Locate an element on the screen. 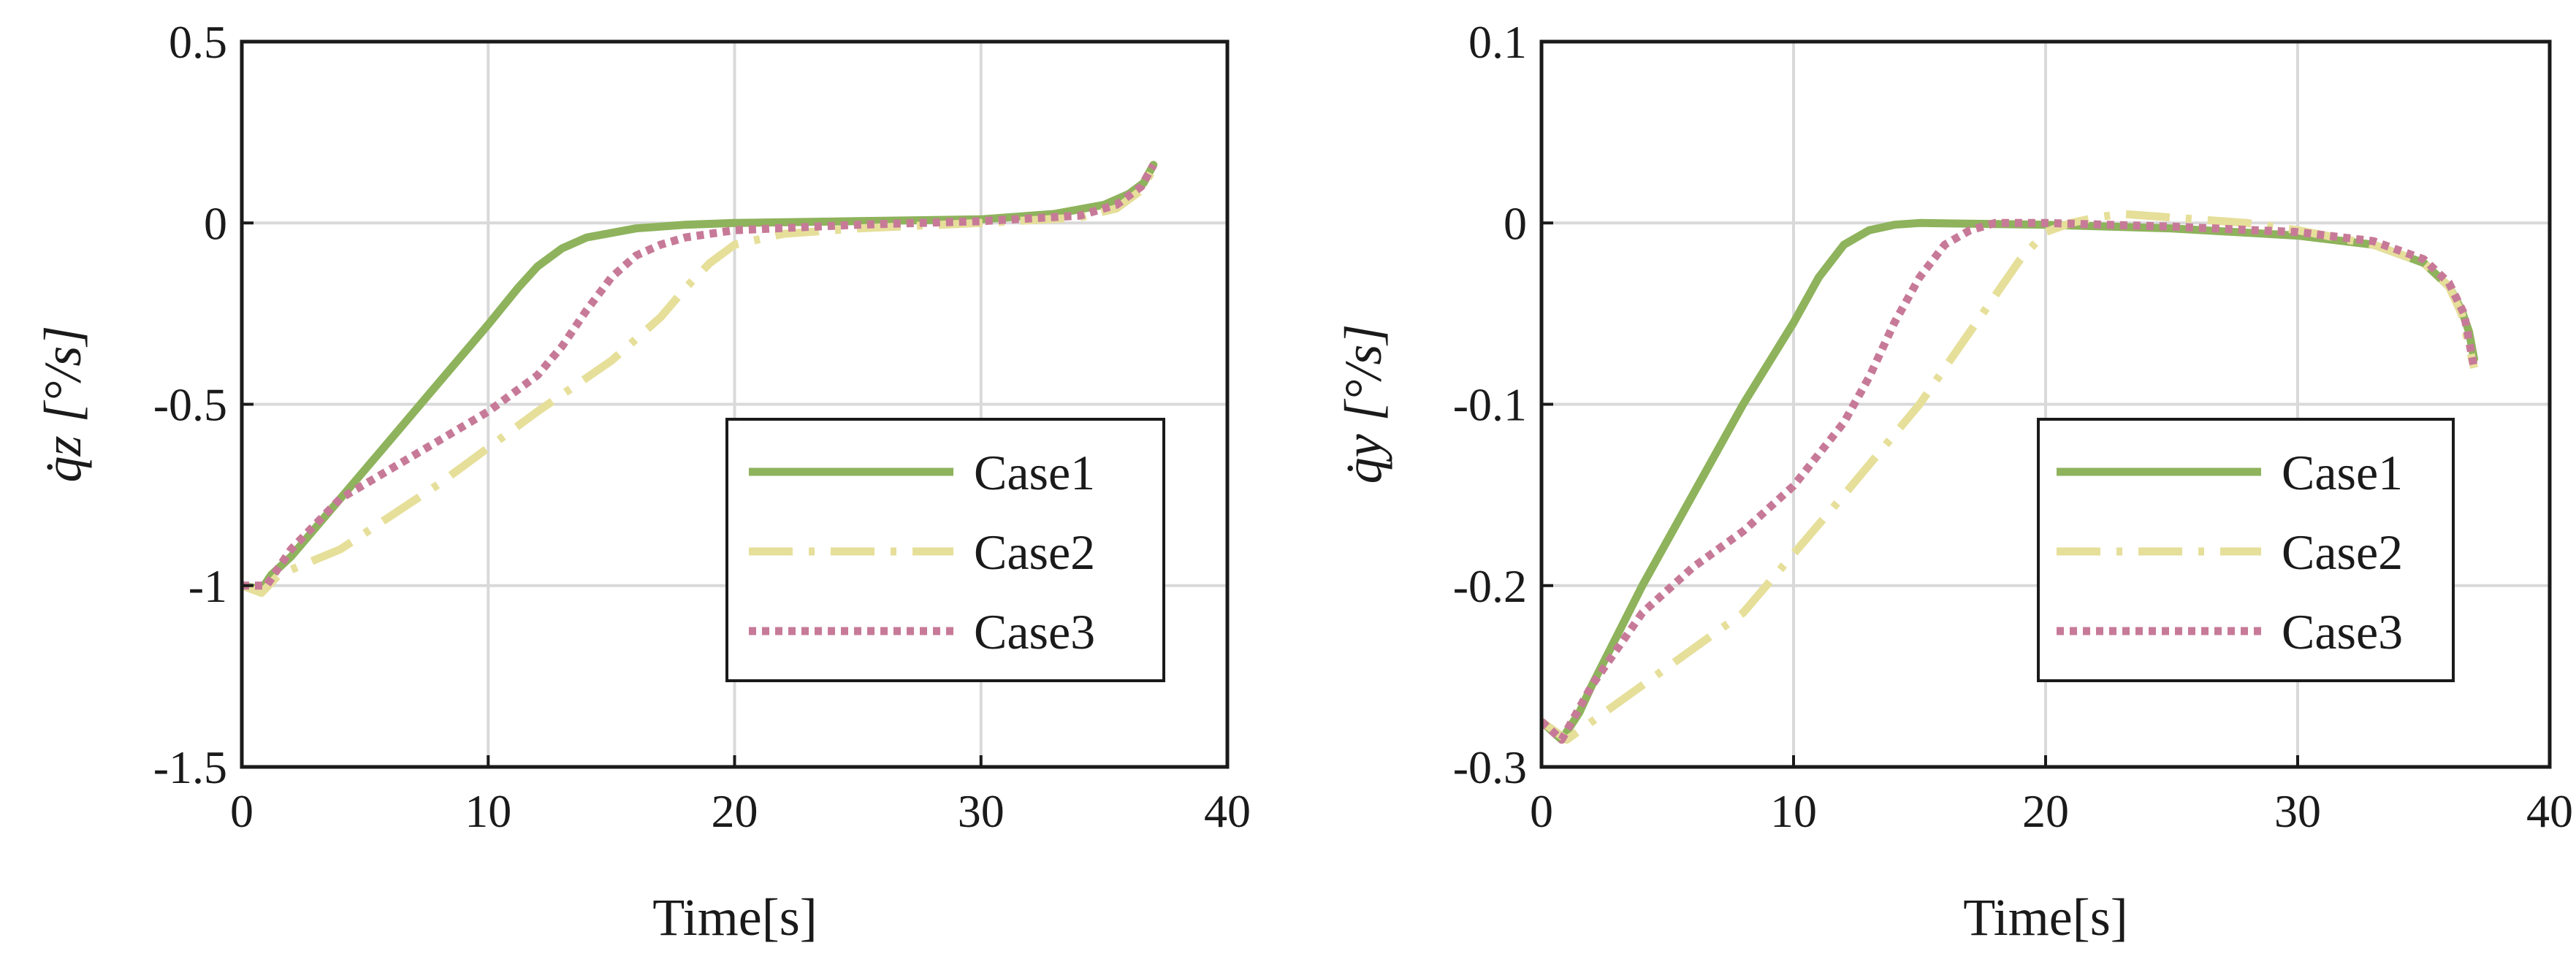 This screenshot has width=2576, height=978. y-axis-label: q̇z [°/s] is located at coordinates (63, 404).